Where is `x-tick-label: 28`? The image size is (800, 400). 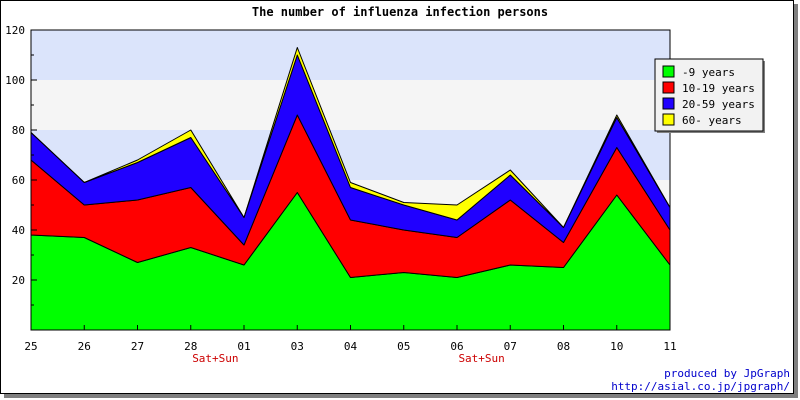 x-tick-label: 28 is located at coordinates (190, 346).